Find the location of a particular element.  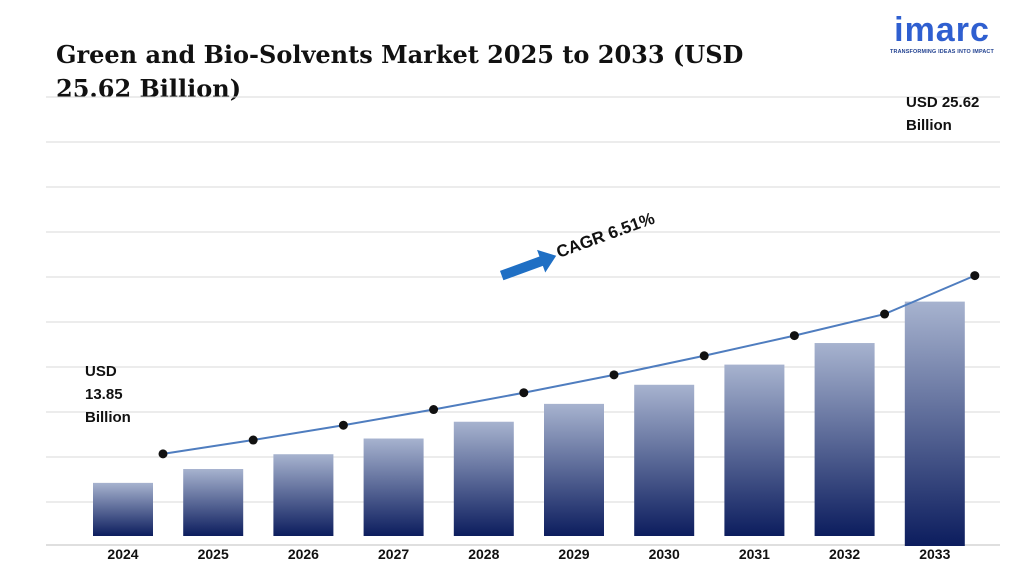

start-value-label: Billion is located at coordinates (108, 417).